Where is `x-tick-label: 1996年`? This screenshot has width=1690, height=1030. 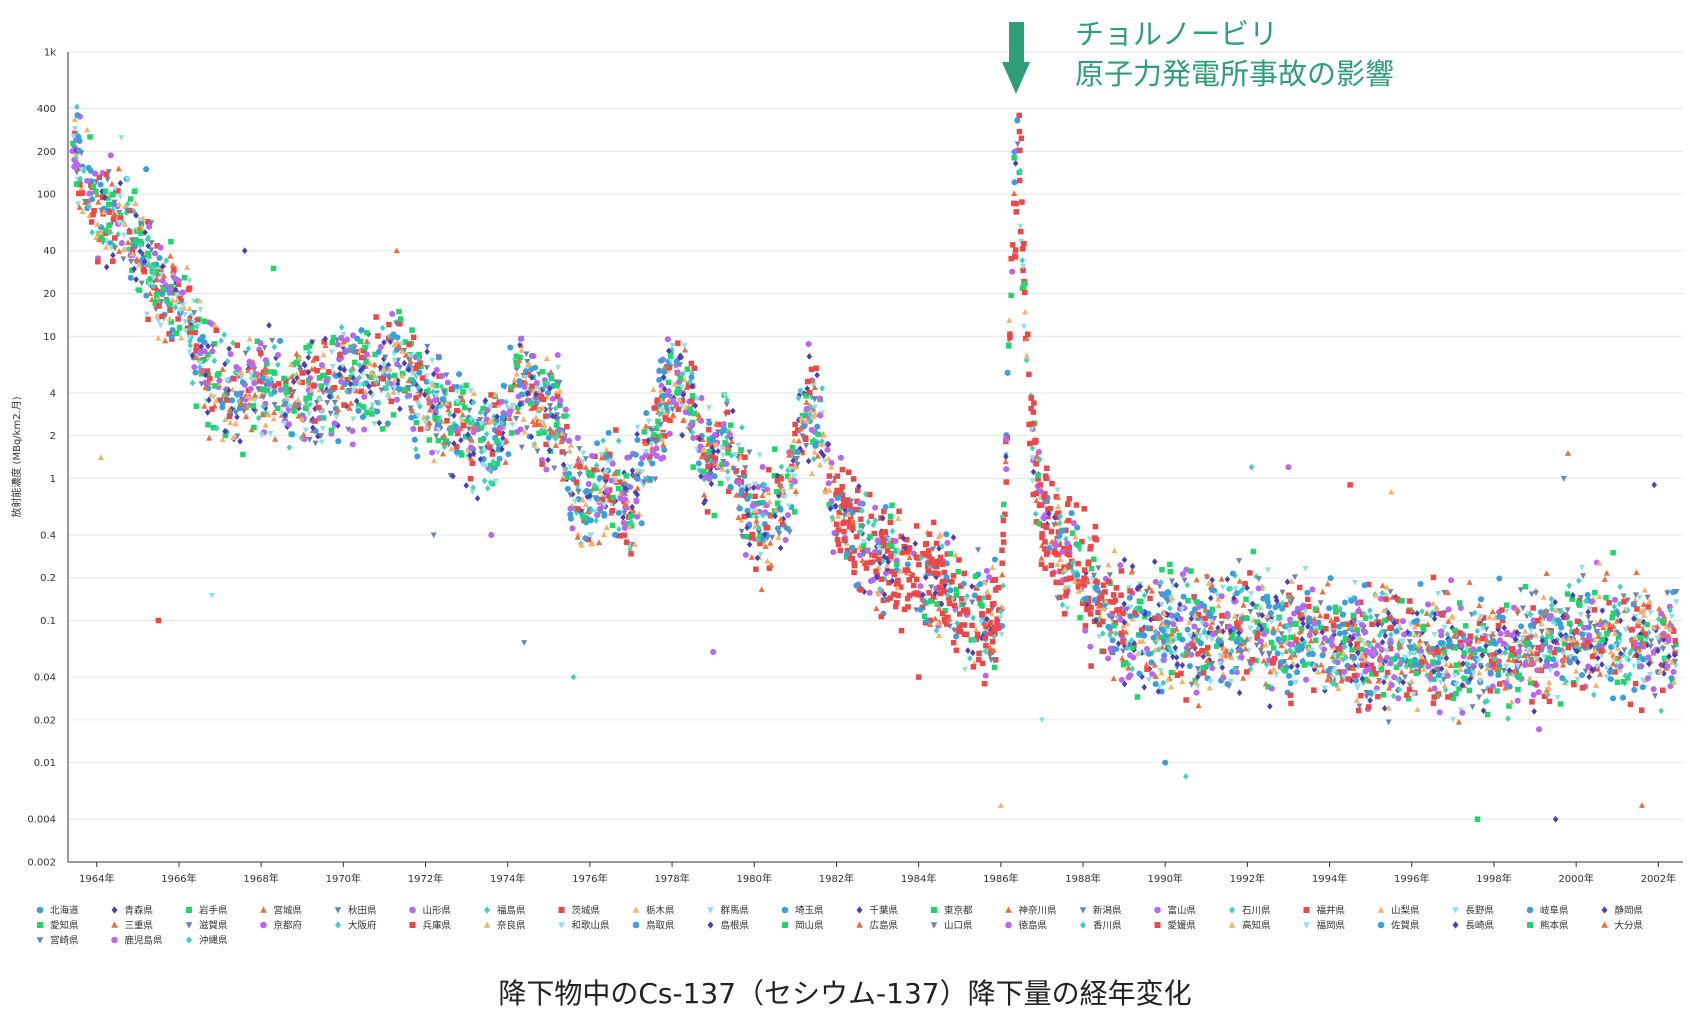
x-tick-label: 1996年 is located at coordinates (1411, 878).